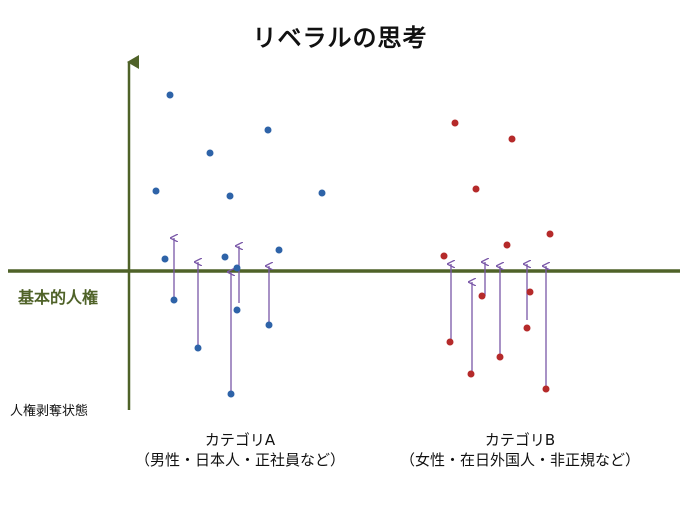 Image resolution: width=680 pixels, height=510 pixels. Describe the element at coordinates (520, 450) in the screenshot. I see `category-b-label: カテゴリB （女性・在日外国人・非正規など）` at that location.